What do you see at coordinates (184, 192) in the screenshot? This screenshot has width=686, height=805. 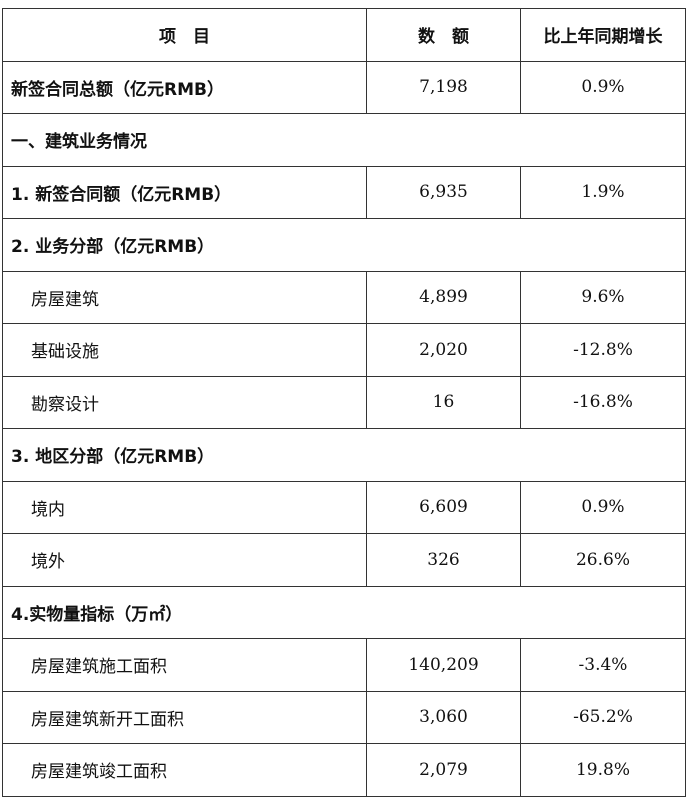 I see `row-label: 1. 新签合同额（亿元RMB）` at bounding box center [184, 192].